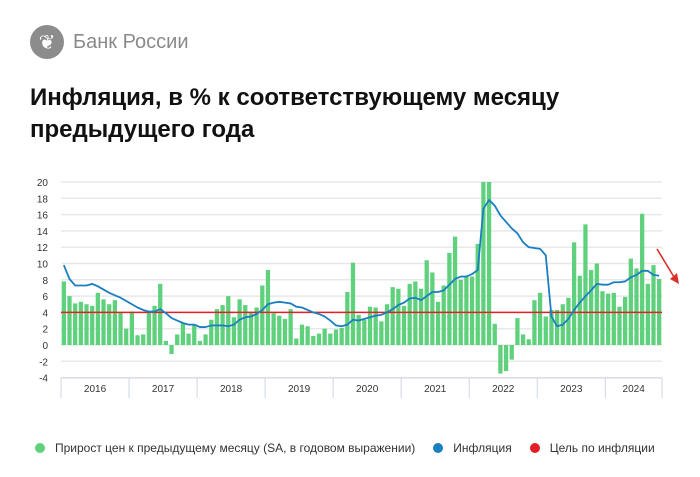 Image resolution: width=700 pixels, height=477 pixels. I want to click on brand-name: Банк России, so click(131, 41).